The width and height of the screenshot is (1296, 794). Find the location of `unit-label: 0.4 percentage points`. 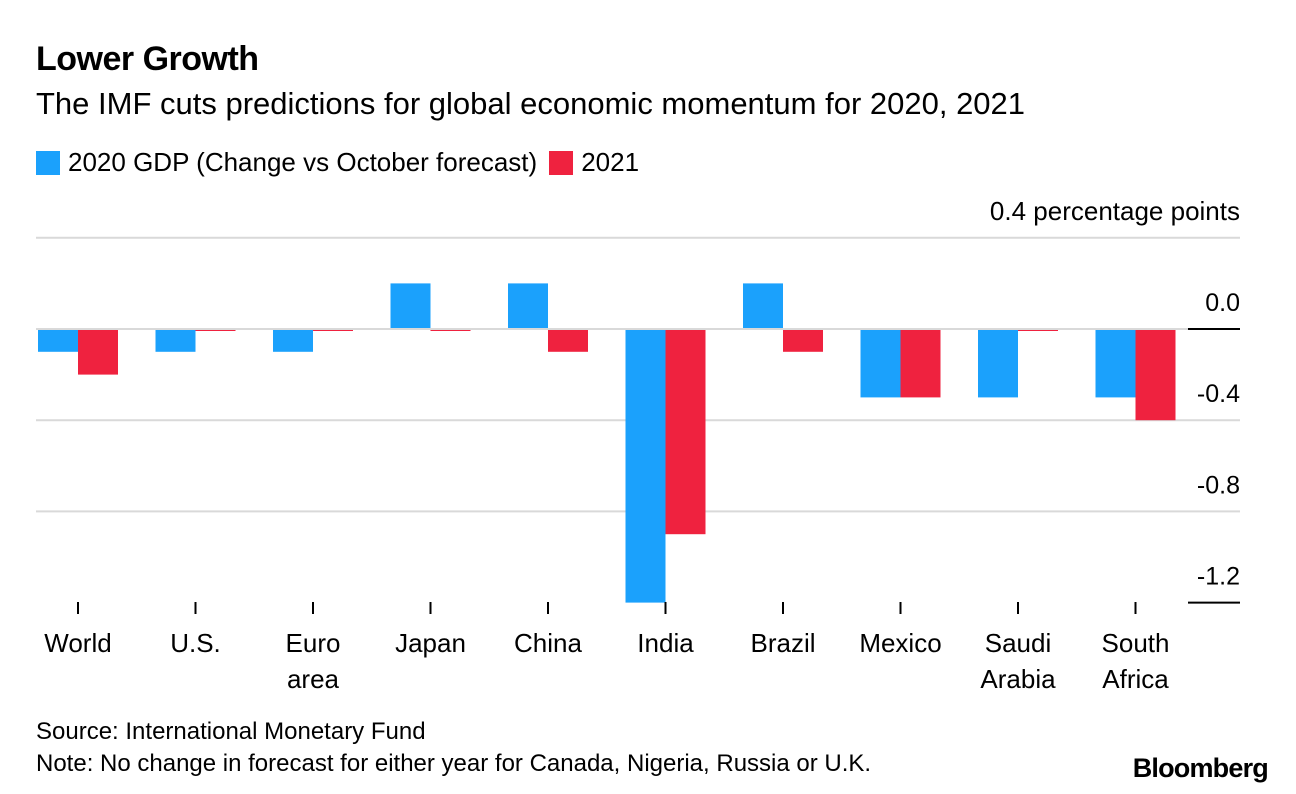

unit-label: 0.4 percentage points is located at coordinates (1114, 211).